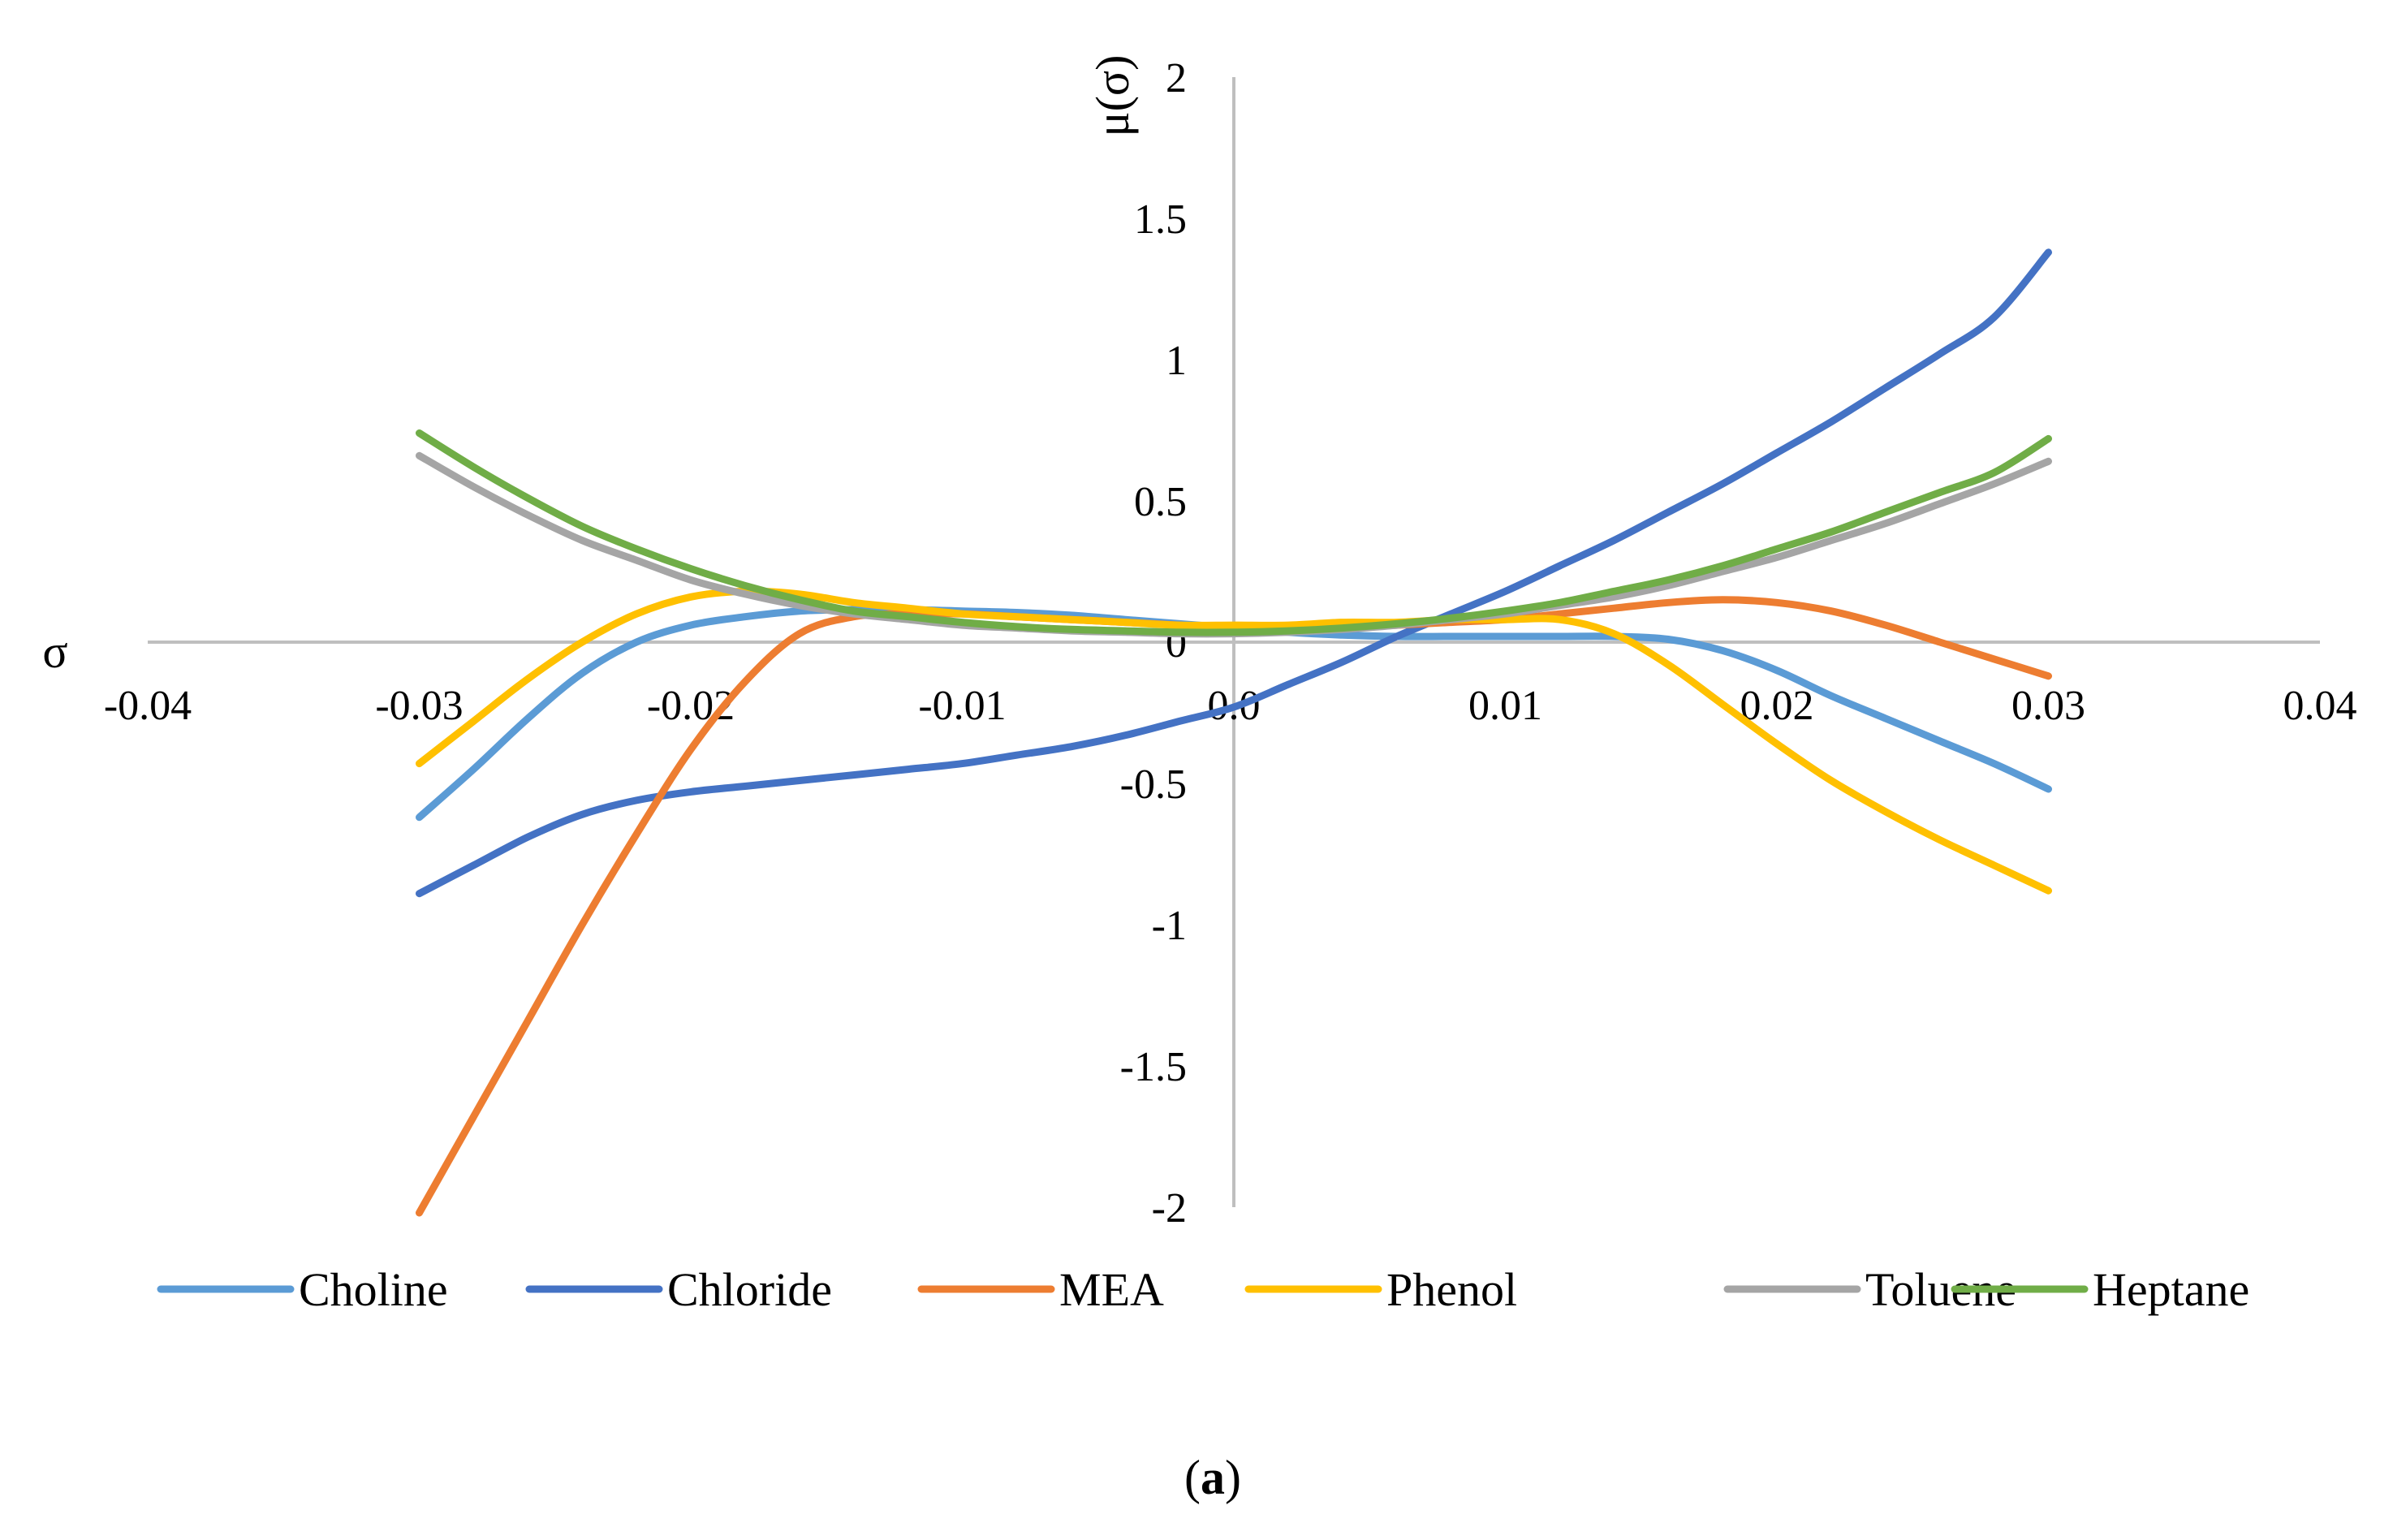  What do you see at coordinates (1203, 1290) in the screenshot?
I see `legend: Choline Chloride MEA Phenol Toluene Heptane` at bounding box center [1203, 1290].